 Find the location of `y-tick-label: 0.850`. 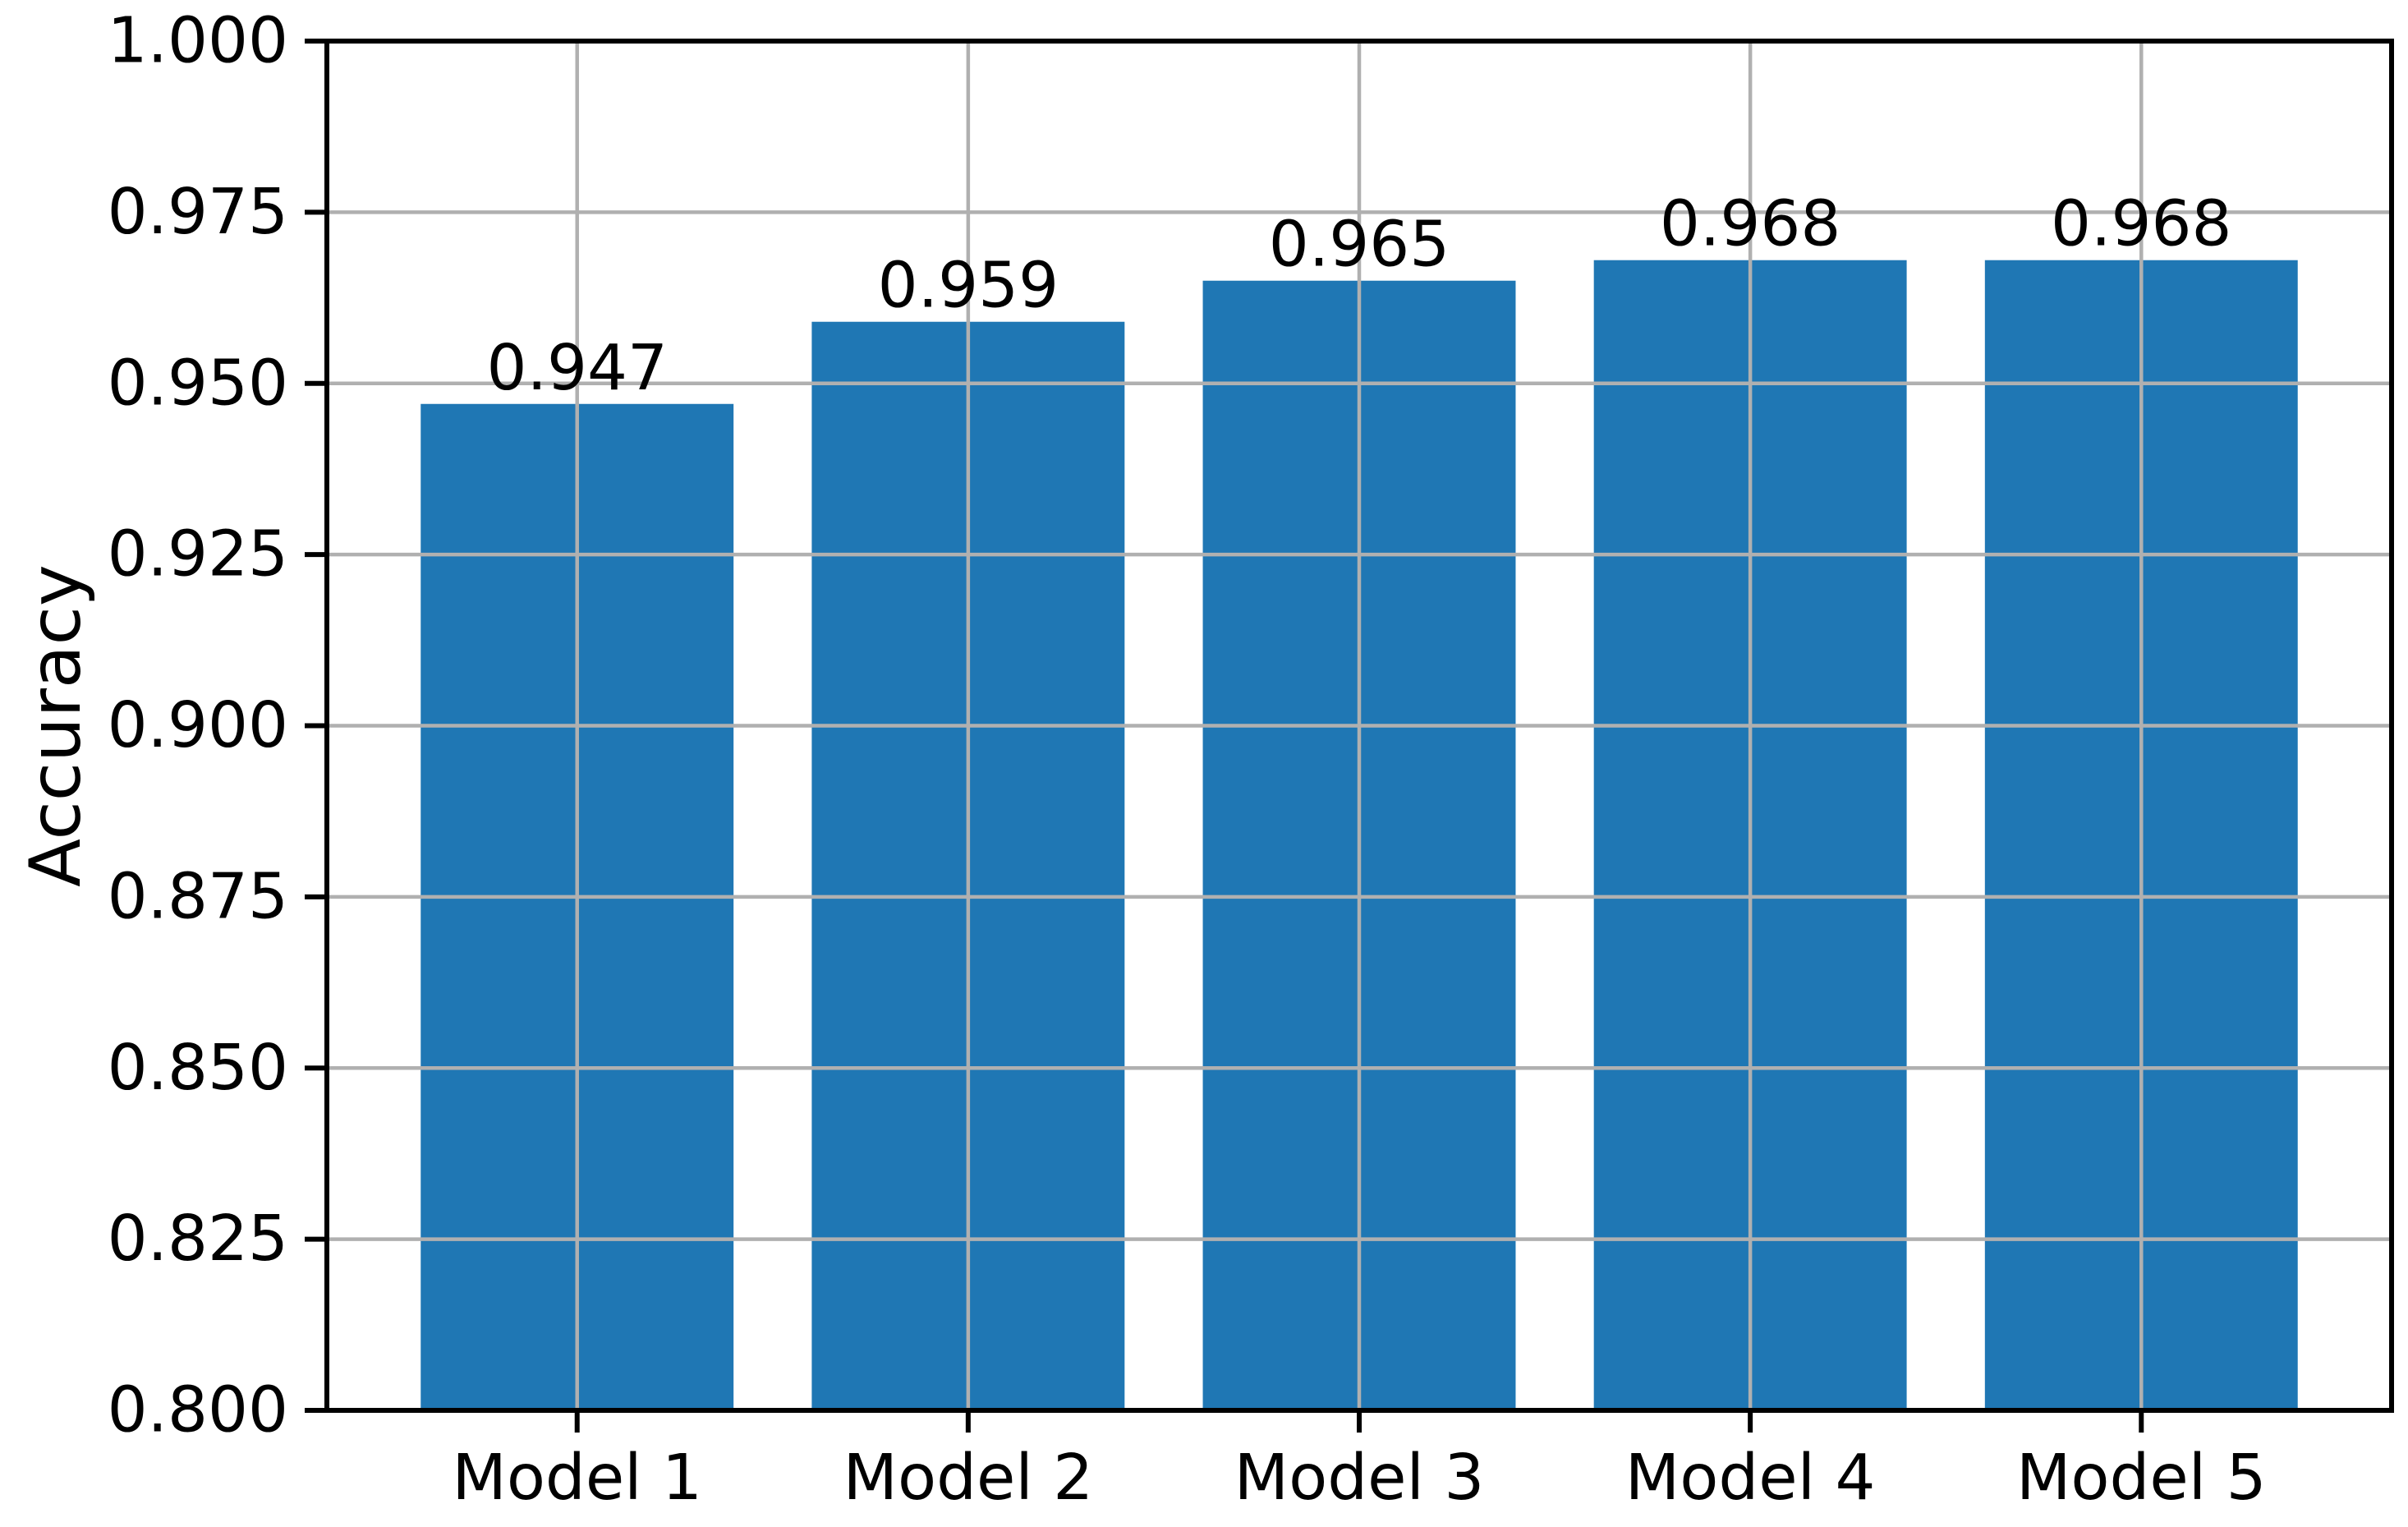

y-tick-label: 0.850 is located at coordinates (198, 1068).